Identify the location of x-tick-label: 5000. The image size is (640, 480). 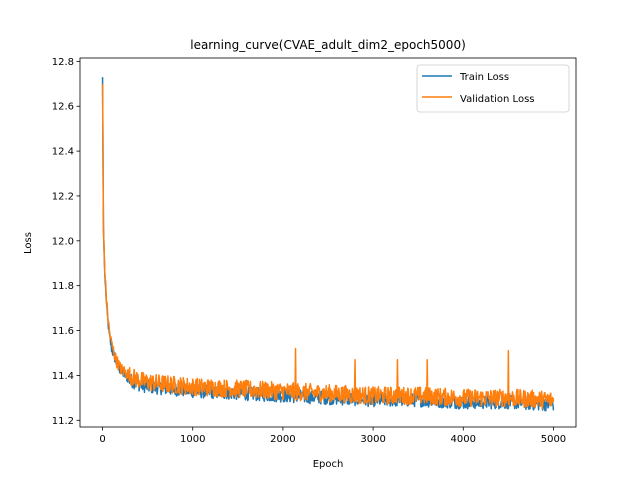
(553, 439).